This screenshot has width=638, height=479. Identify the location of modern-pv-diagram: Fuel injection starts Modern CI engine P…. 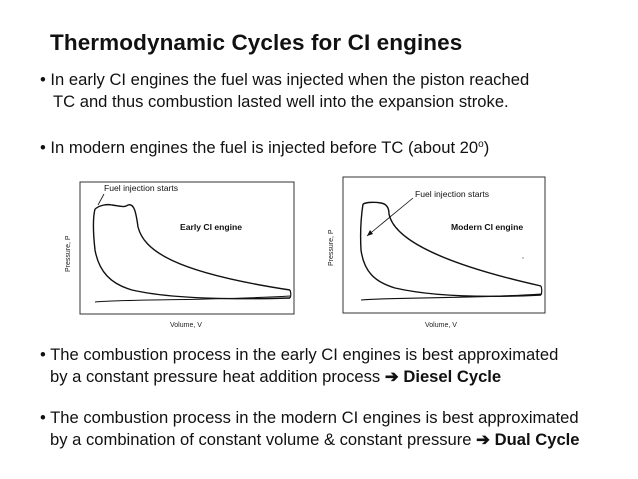
(437, 252).